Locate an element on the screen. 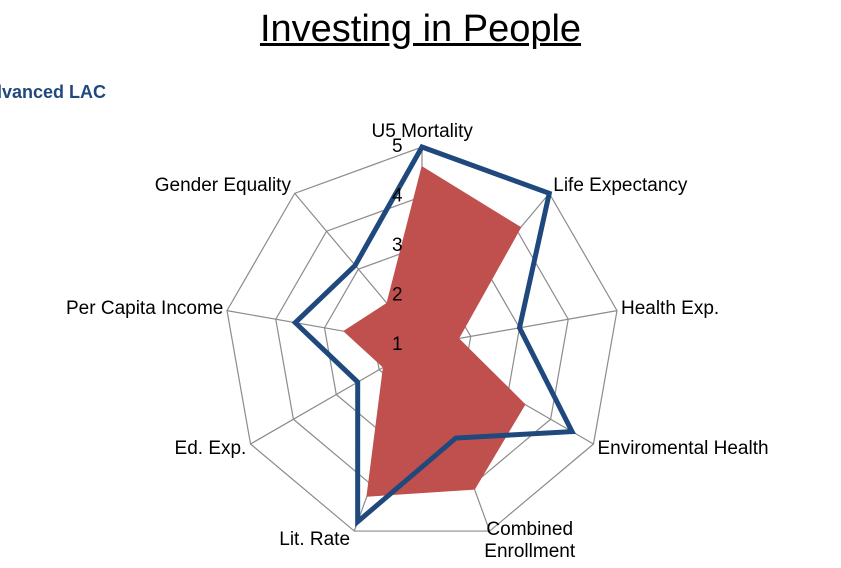 The height and width of the screenshot is (568, 841). tick-label: 4 is located at coordinates (397, 196).